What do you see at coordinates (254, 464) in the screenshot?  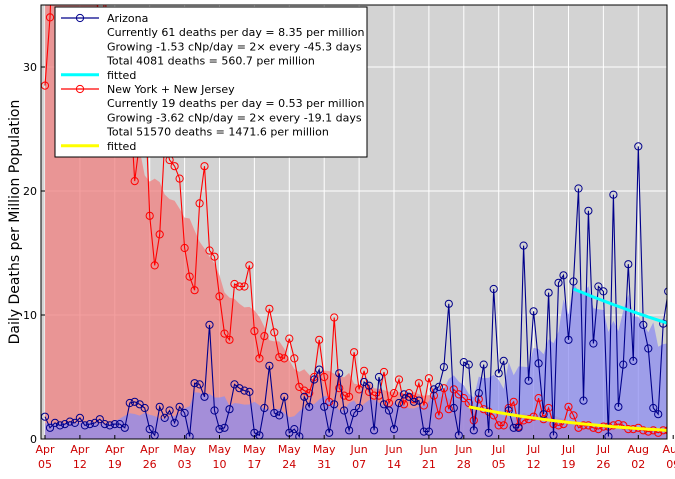 I see `x-tick-label-day: 17` at bounding box center [254, 464].